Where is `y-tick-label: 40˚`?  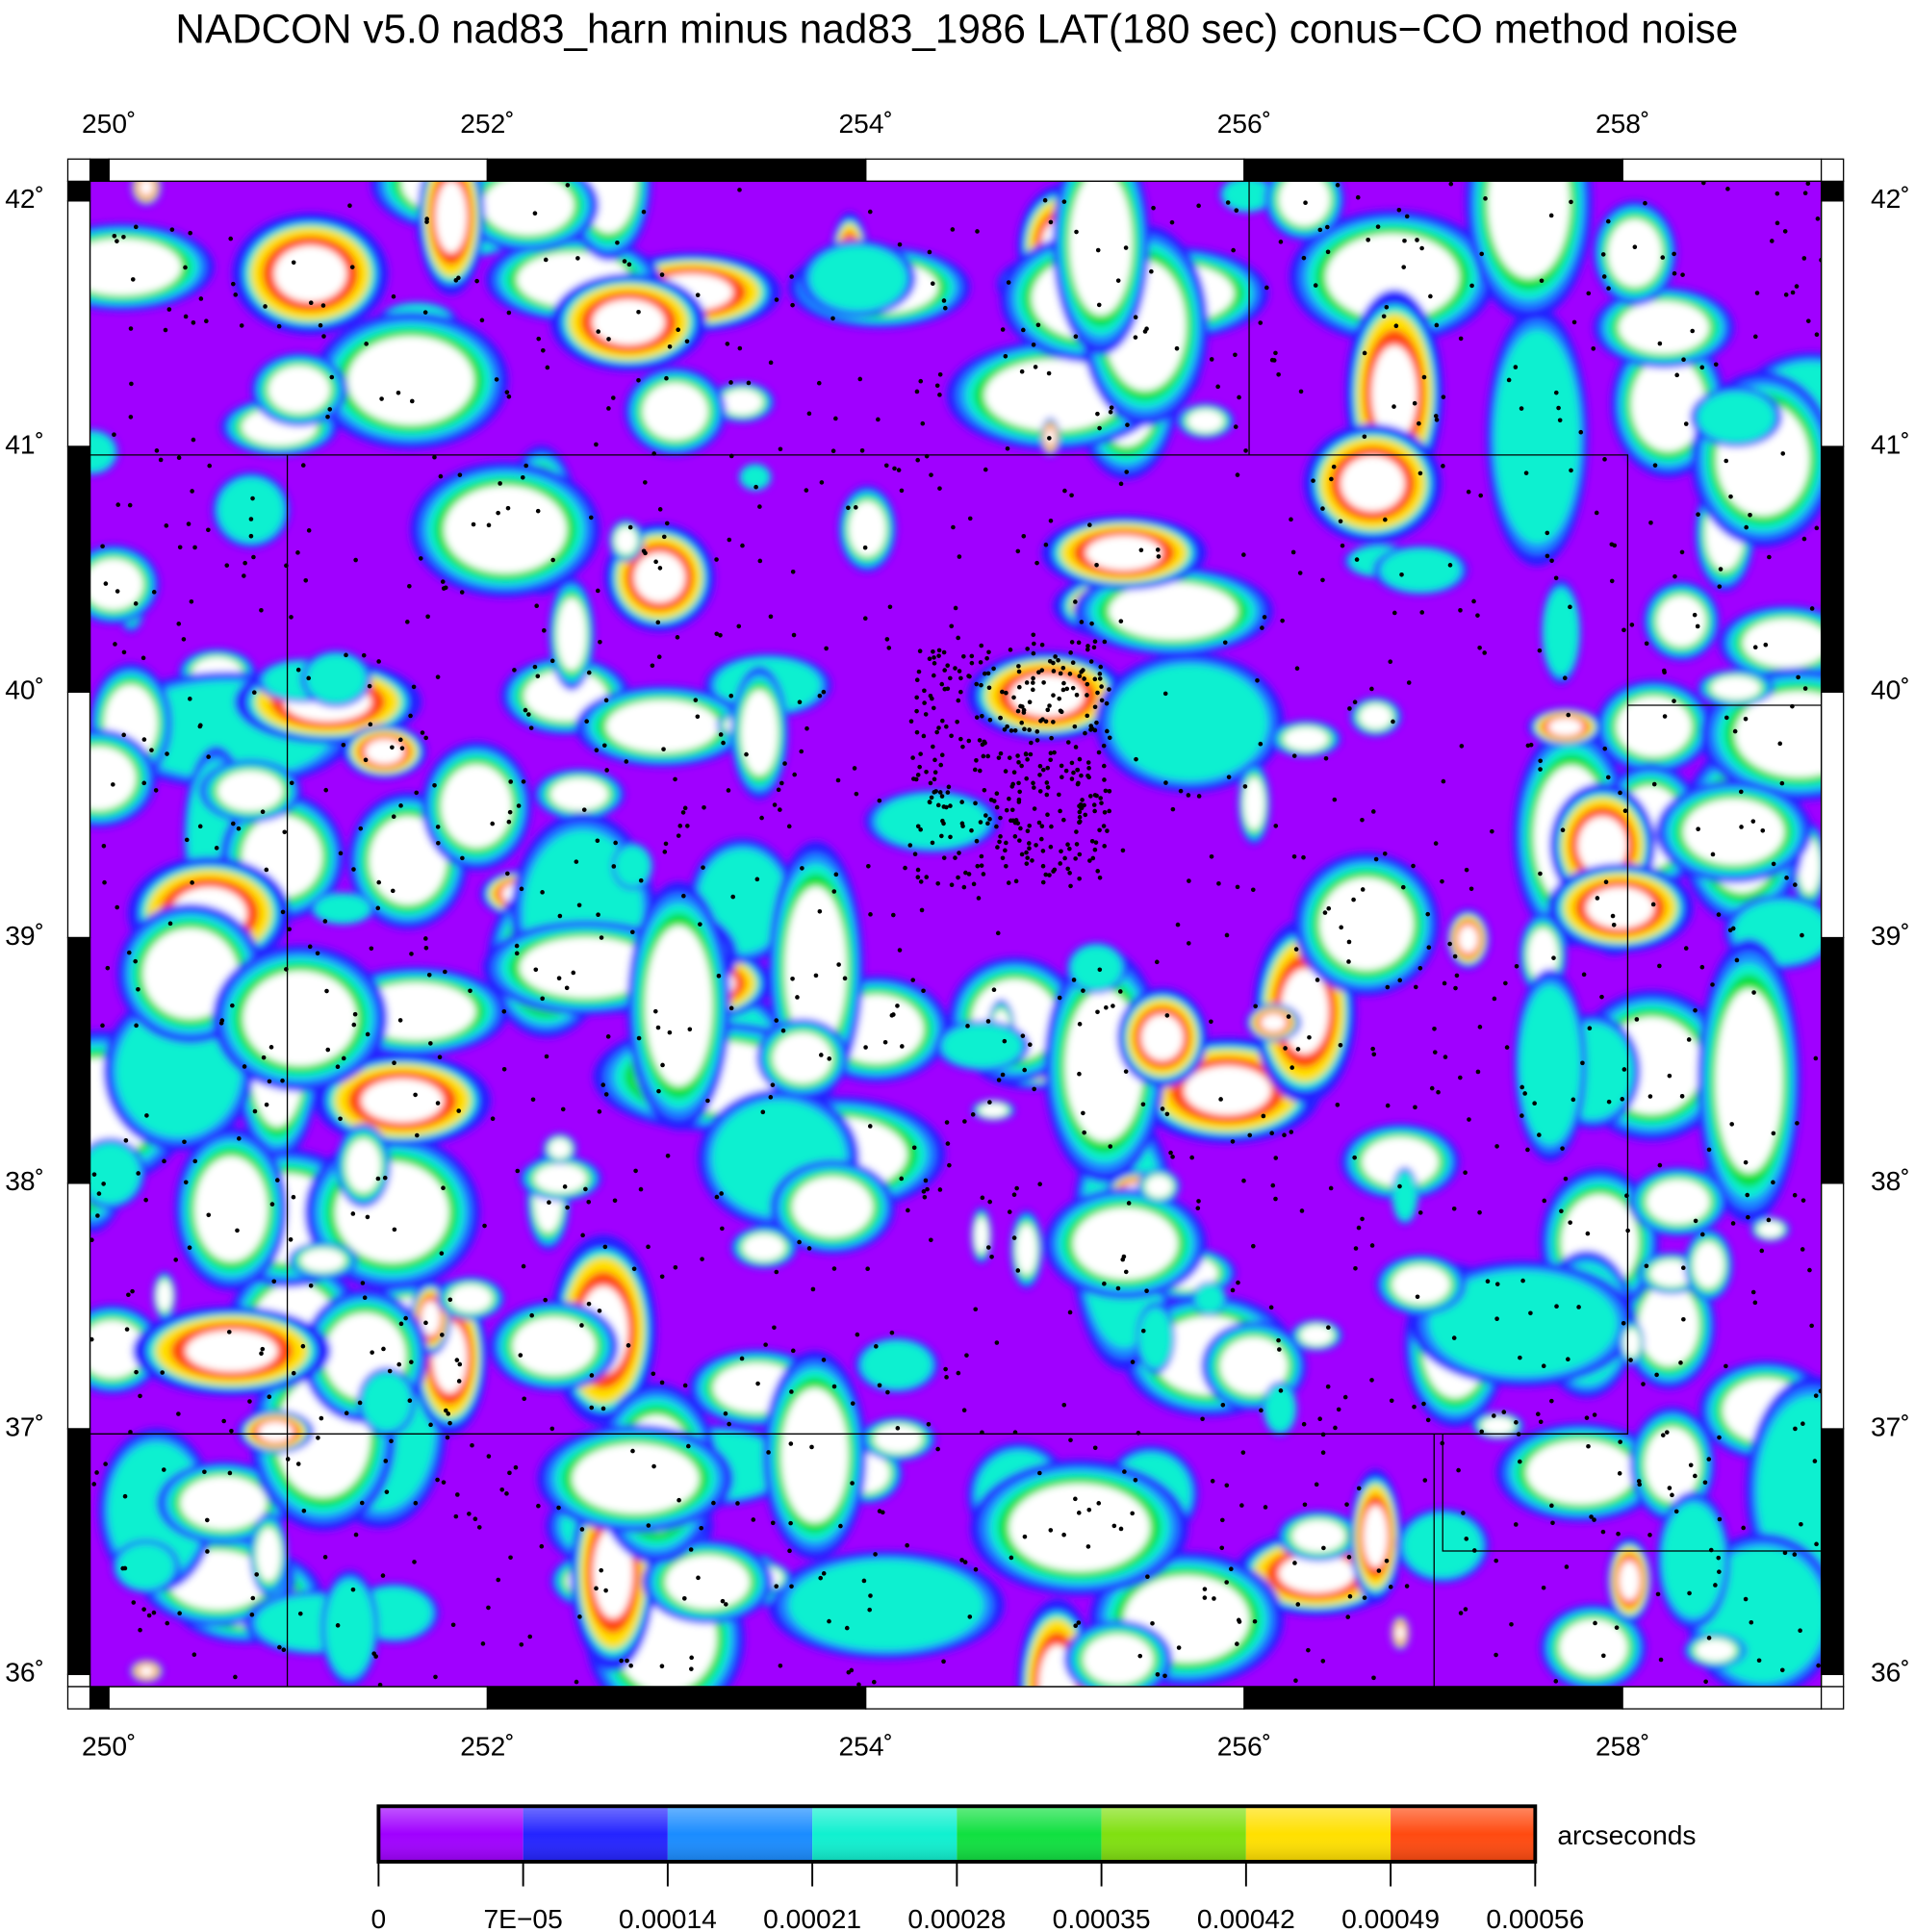 y-tick-label: 40˚ is located at coordinates (1891, 689).